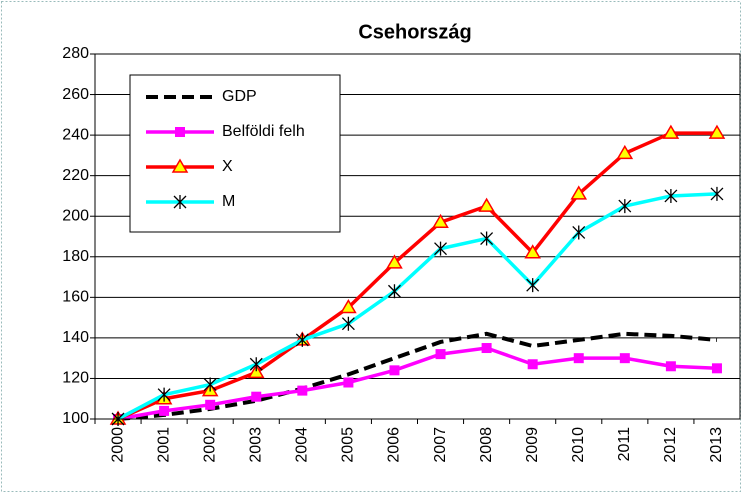 The width and height of the screenshot is (742, 493). Describe the element at coordinates (348, 445) in the screenshot. I see `x-tick-label: 2005` at that location.